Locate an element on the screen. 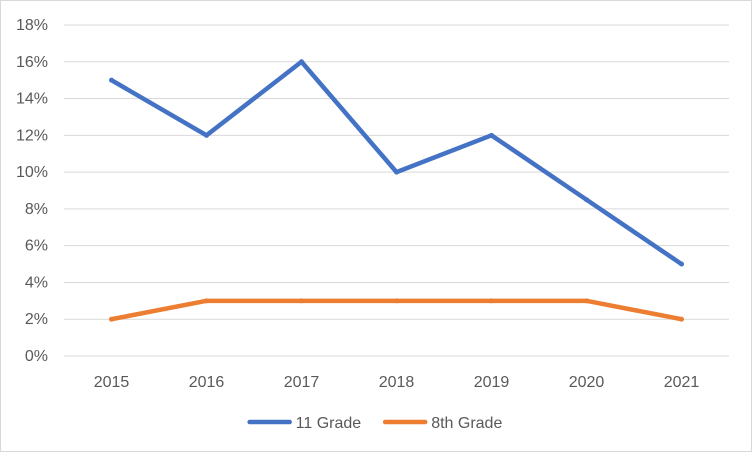 The image size is (752, 452). y-axis-ticks: 0% 2% 4% 6% 8% 10% 12% 14% 16% 18% is located at coordinates (32, 191).